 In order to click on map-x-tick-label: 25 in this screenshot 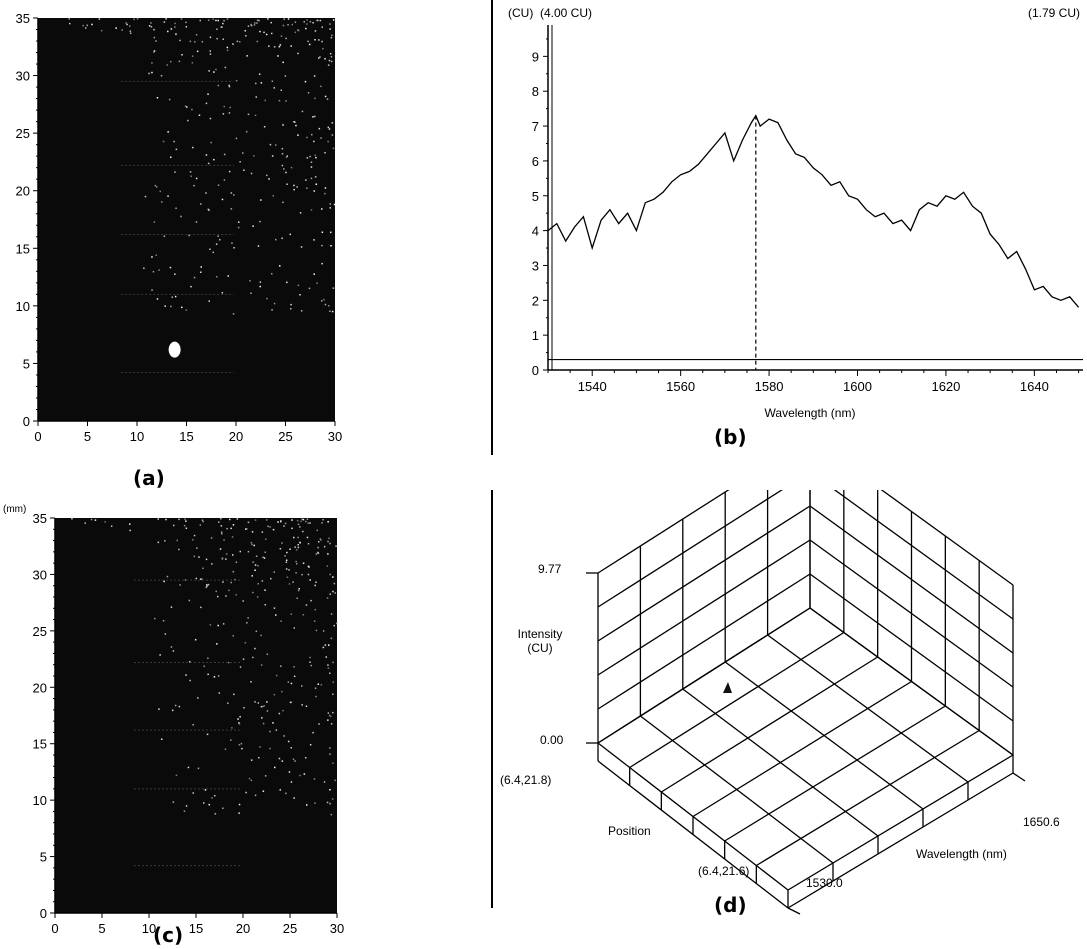, I will do `click(290, 928)`.